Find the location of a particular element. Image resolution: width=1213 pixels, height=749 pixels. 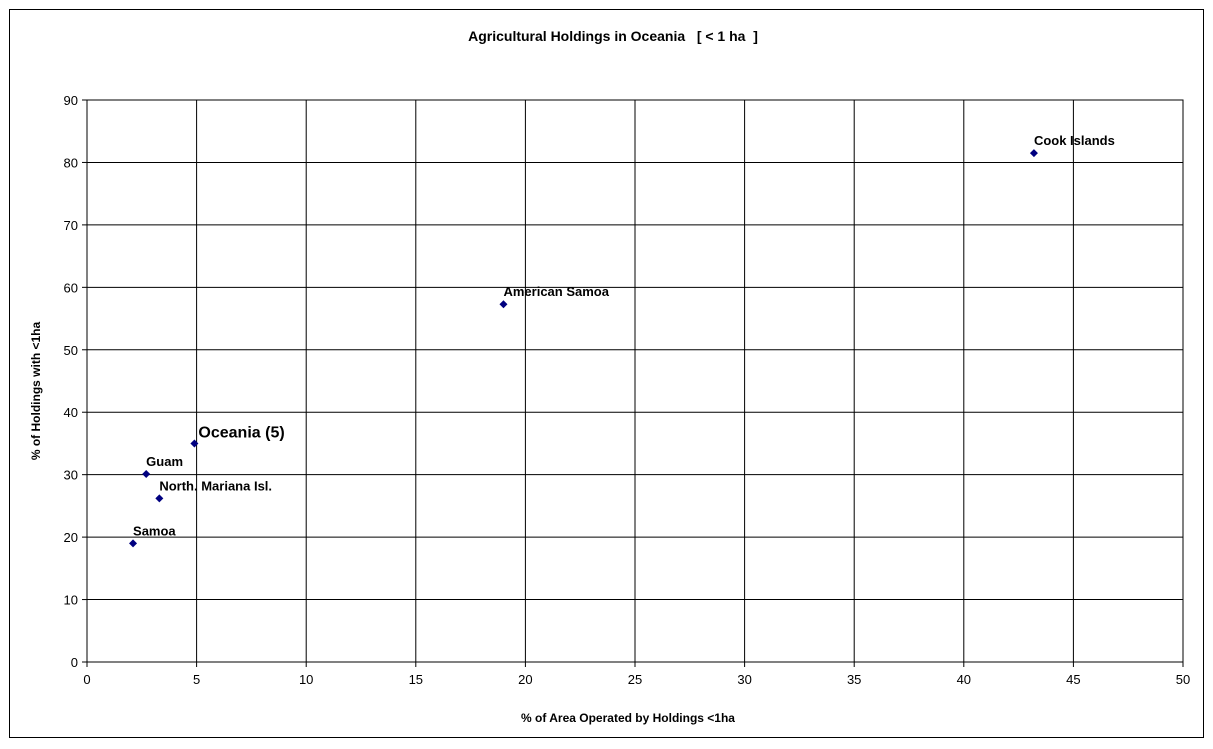

y-tick-label: 90 is located at coordinates (71, 100).